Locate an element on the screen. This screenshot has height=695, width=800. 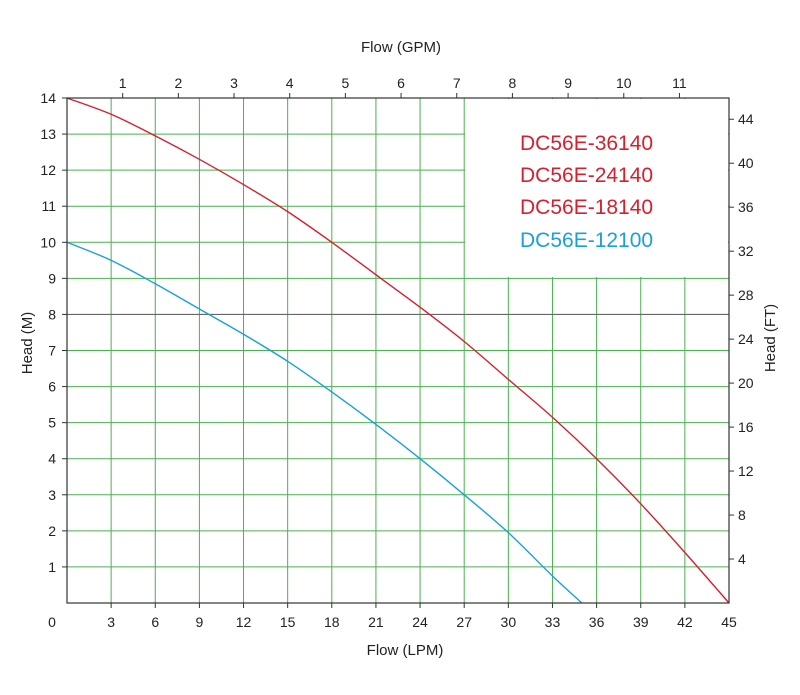
x-tick-label: 24 is located at coordinates (420, 622).